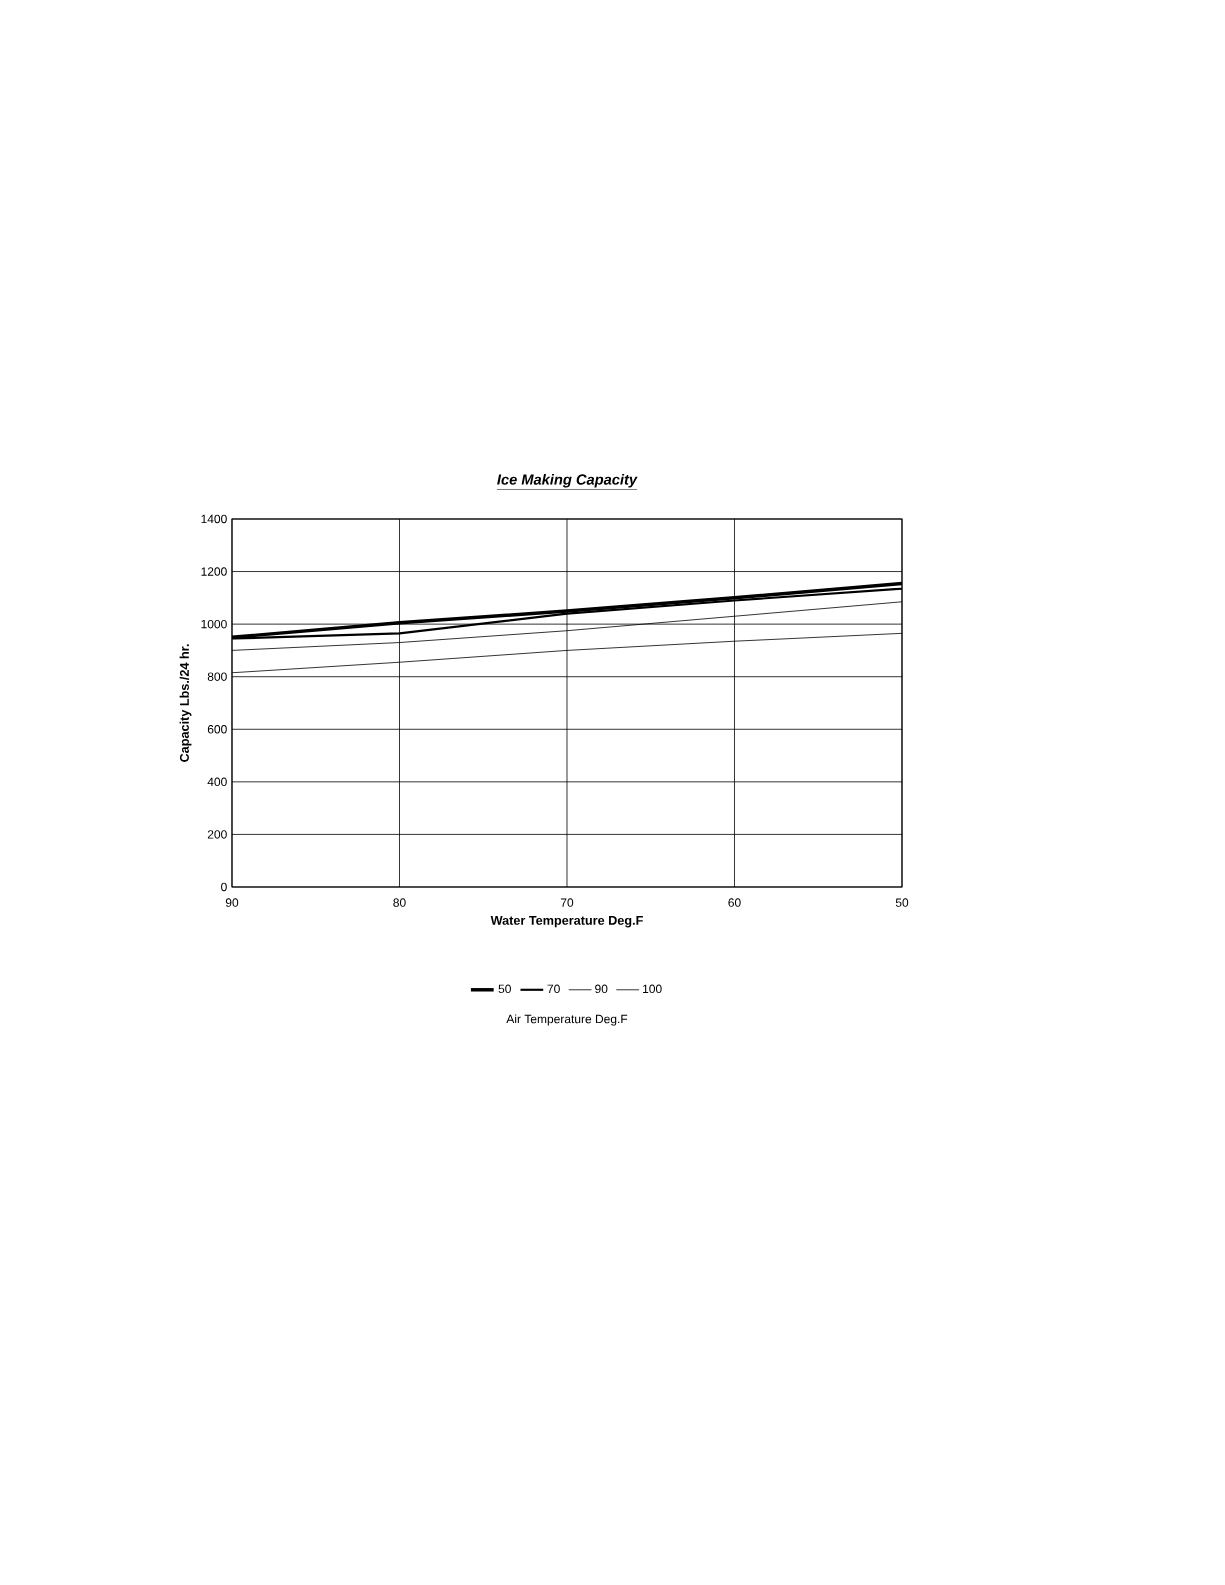 The width and height of the screenshot is (1225, 1585). Describe the element at coordinates (601, 989) in the screenshot. I see `legend-label: 90` at that location.